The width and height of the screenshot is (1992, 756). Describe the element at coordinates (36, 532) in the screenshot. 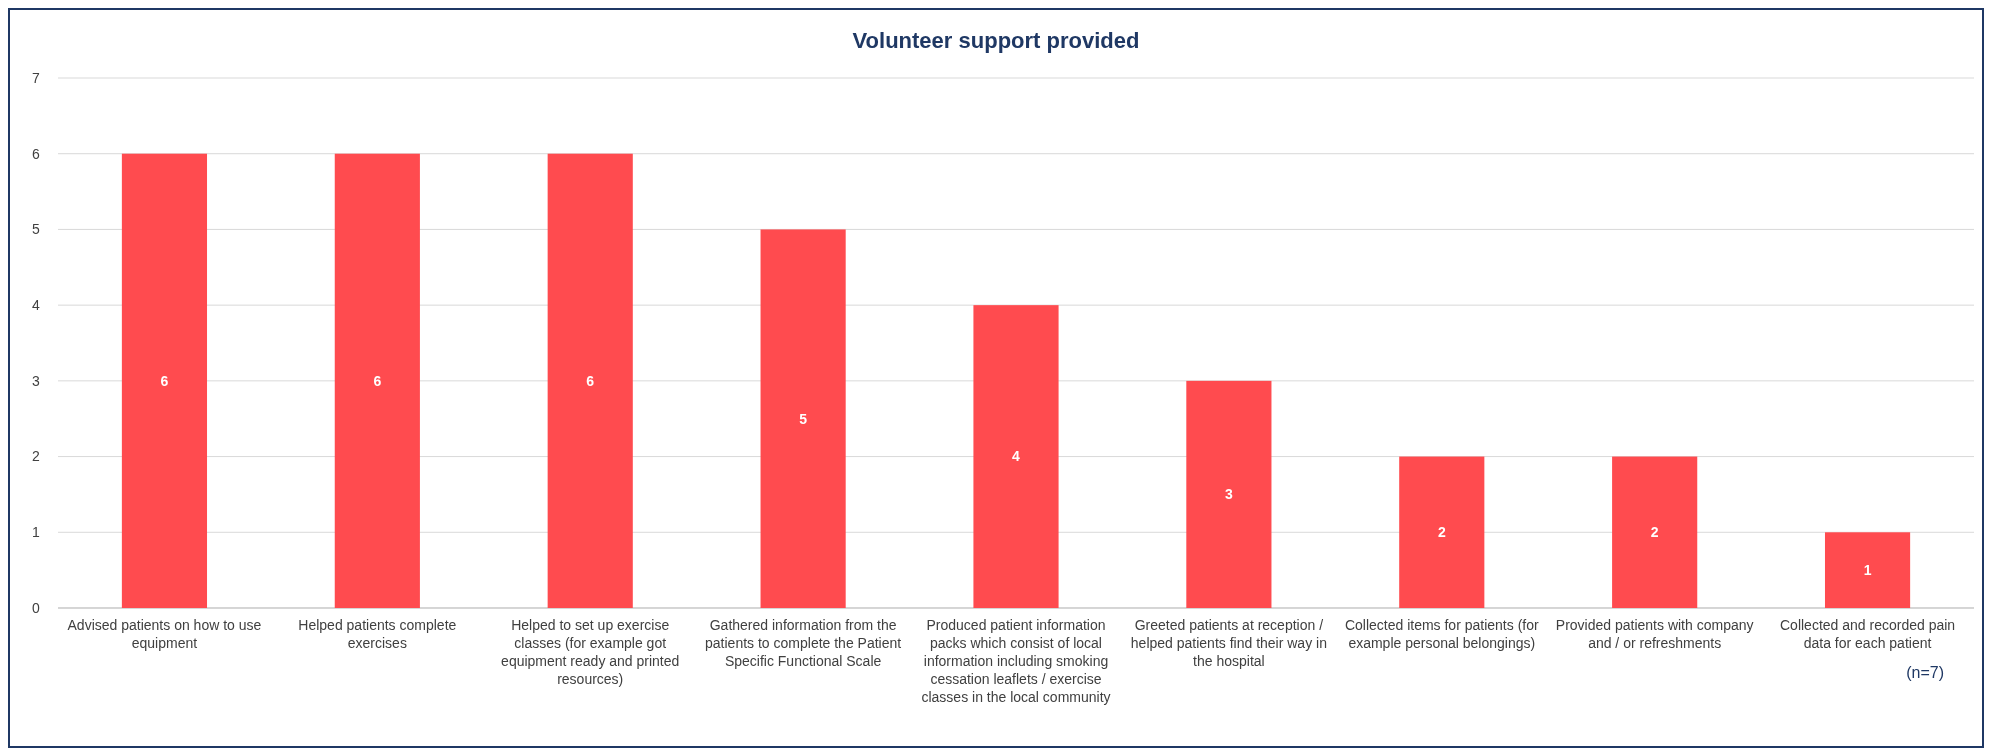

I see `y-tick-label: 1` at that location.